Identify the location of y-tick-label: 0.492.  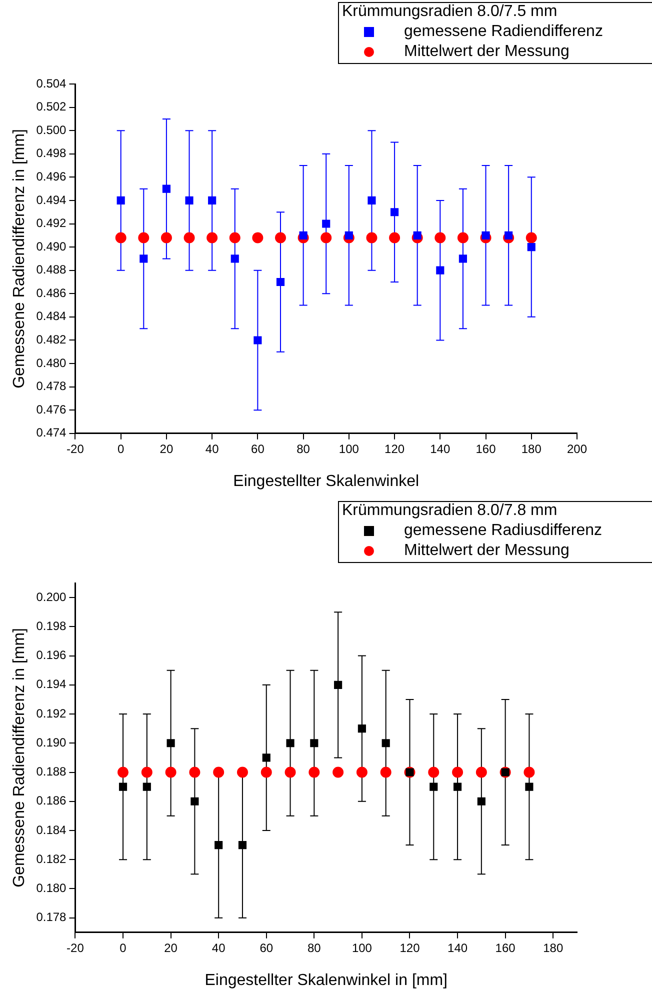
(51, 223).